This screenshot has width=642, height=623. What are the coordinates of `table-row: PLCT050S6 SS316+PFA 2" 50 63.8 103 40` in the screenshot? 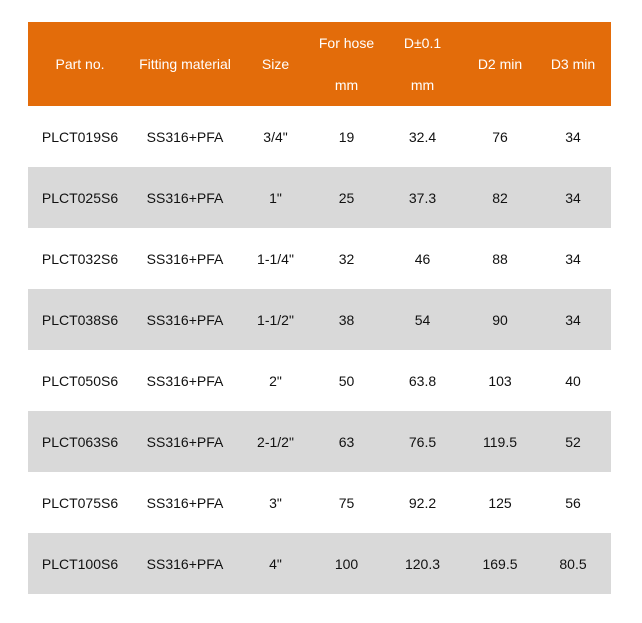 It's located at (319, 380).